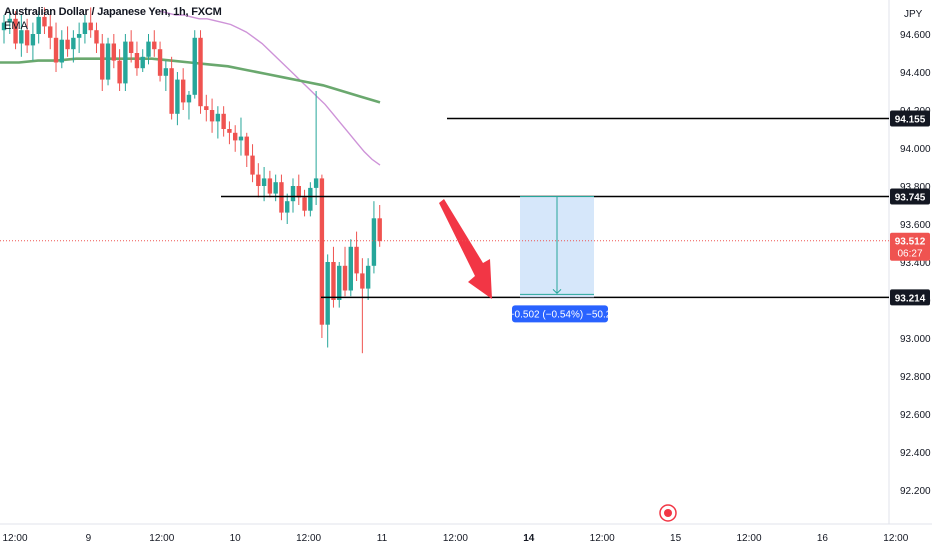  What do you see at coordinates (915, 187) in the screenshot?
I see `price-tick-label: 93.800` at bounding box center [915, 187].